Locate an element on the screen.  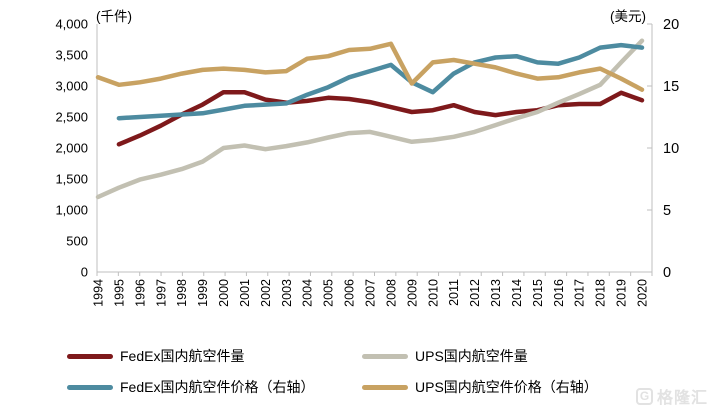
gelonghui-watermark: G 格隆汇 is located at coordinates (671, 396).